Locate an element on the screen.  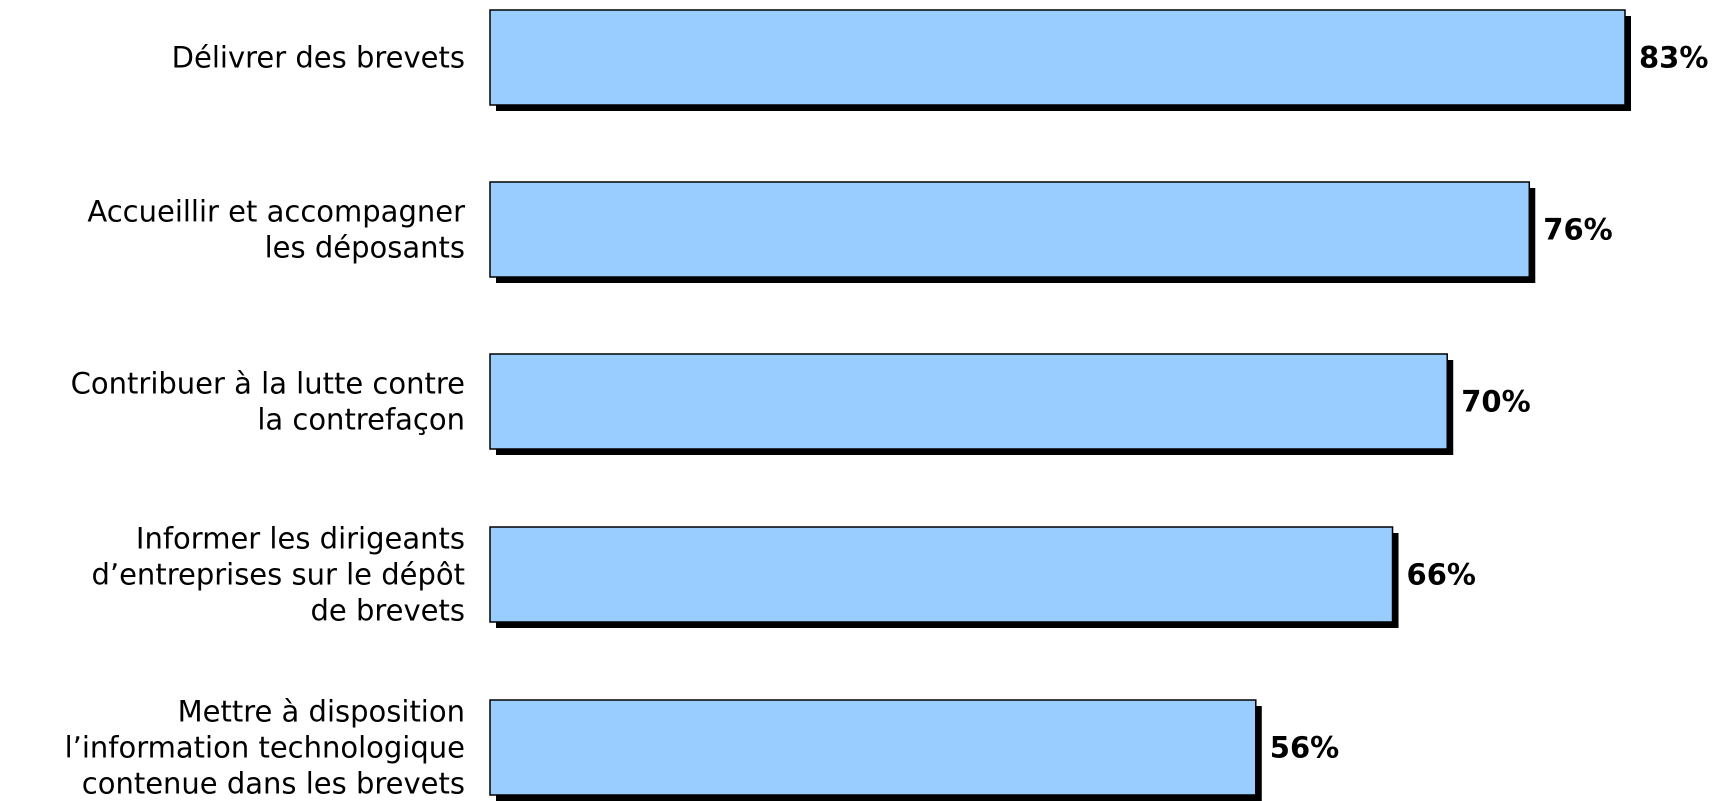
category-label-line: d’entreprises sur le dépôt is located at coordinates (278, 575).